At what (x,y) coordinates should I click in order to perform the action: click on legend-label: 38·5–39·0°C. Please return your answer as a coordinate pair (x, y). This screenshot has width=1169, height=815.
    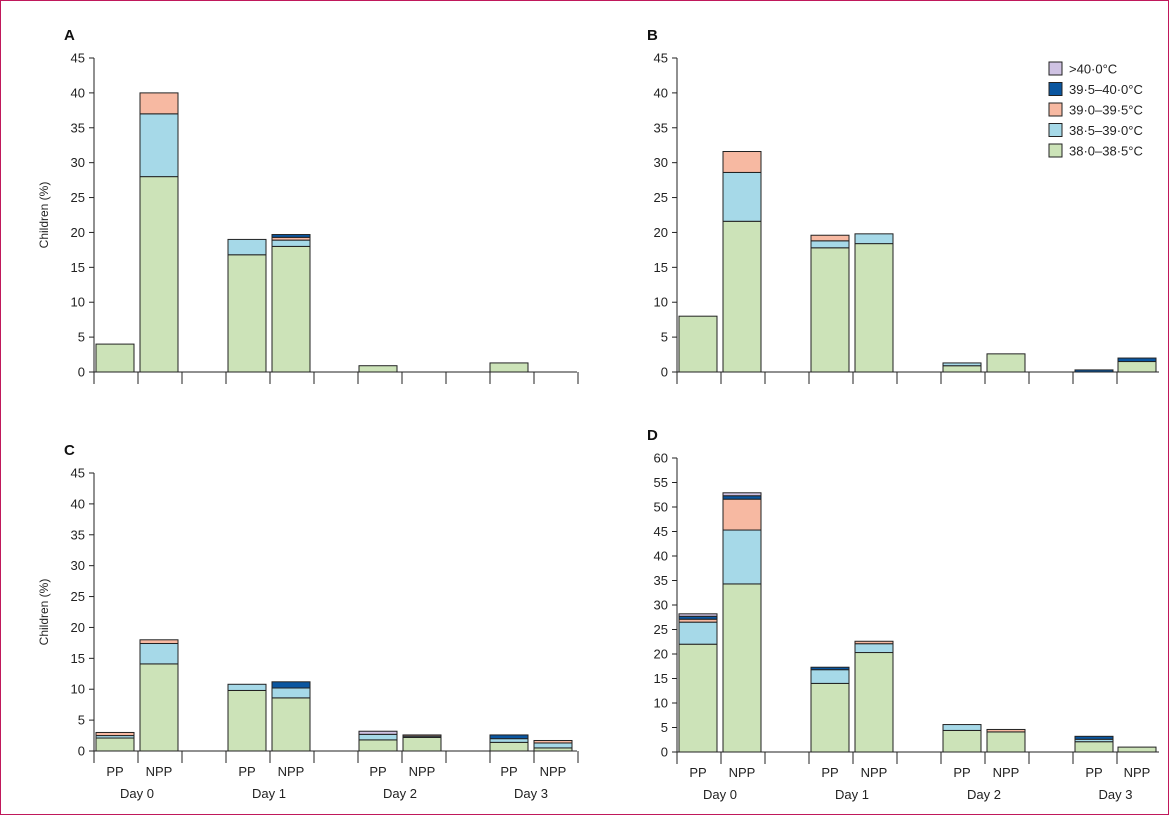
    Looking at the image, I should click on (1106, 130).